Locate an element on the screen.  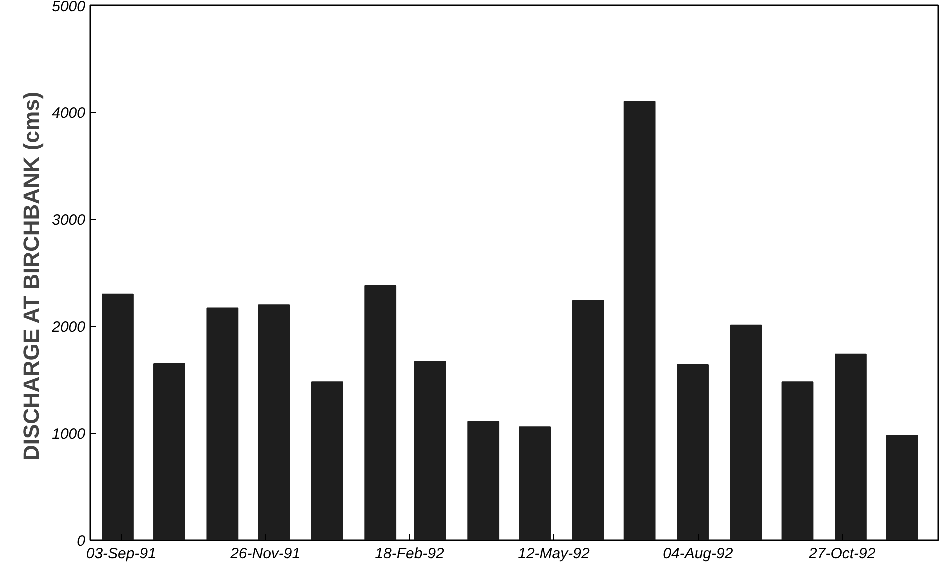
x-tick-label: 27-Oct-92 is located at coordinates (842, 554).